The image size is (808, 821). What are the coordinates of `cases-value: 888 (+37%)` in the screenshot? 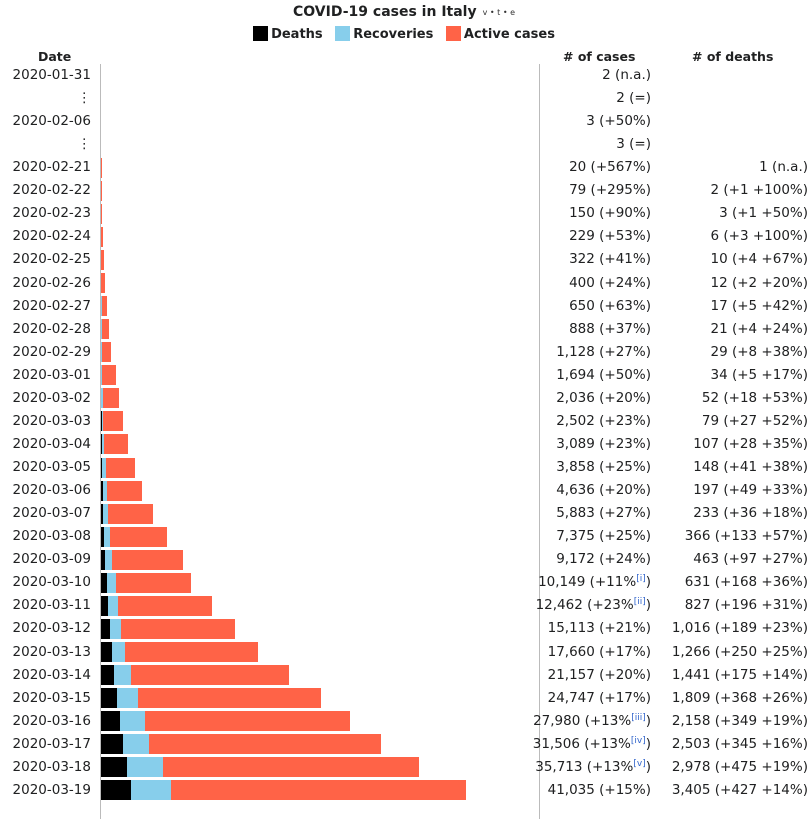 It's located at (610, 328).